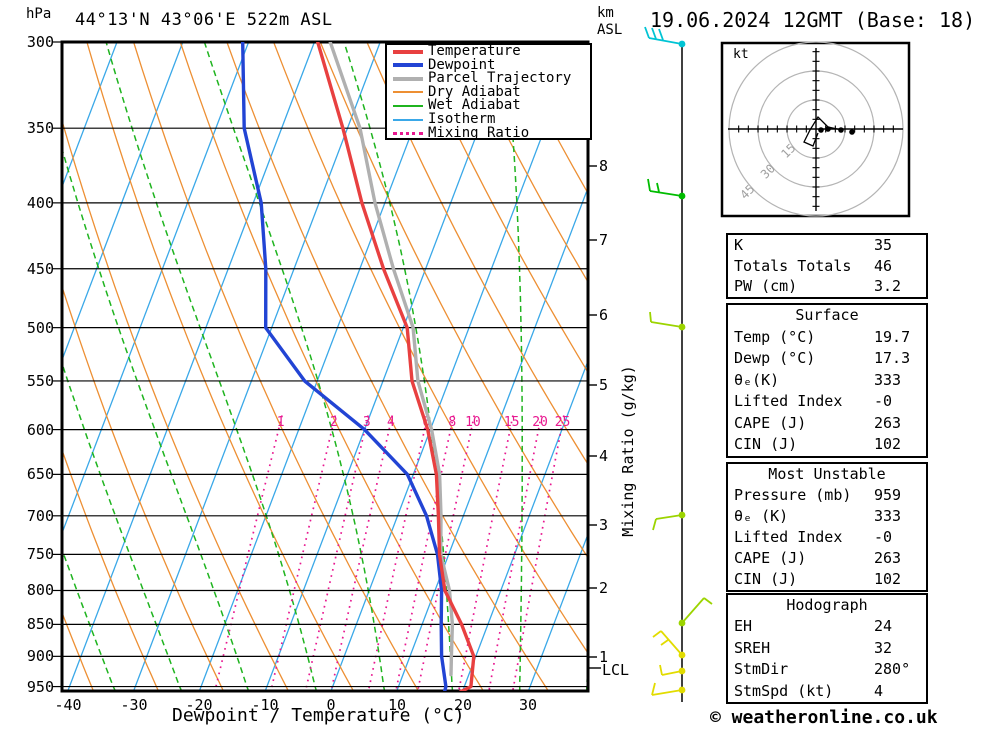 This screenshot has width=1000, height=733. I want to click on stat-value: 263, so click(888, 558).